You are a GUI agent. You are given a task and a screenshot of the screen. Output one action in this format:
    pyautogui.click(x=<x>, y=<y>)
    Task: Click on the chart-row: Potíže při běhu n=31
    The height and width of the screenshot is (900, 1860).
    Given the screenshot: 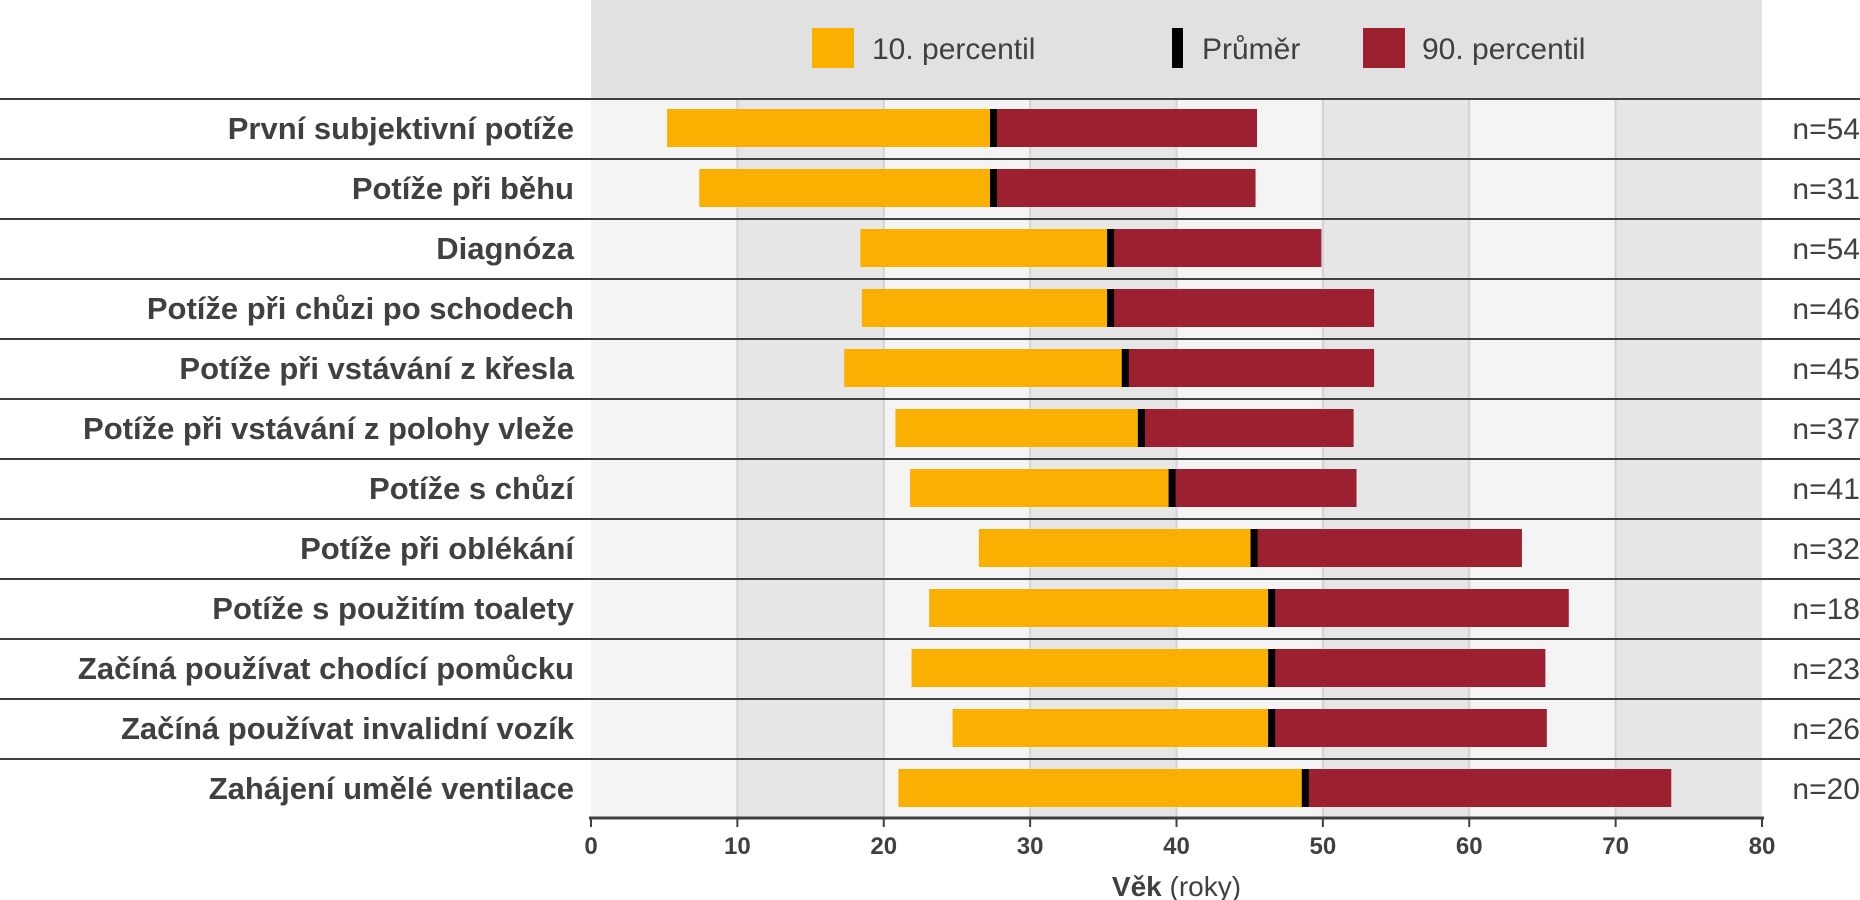 What is the action you would take?
    pyautogui.click(x=930, y=182)
    